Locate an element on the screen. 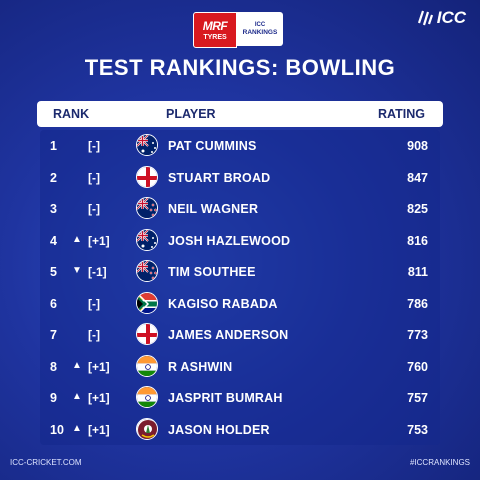  rating-value: 908 is located at coordinates (417, 146).